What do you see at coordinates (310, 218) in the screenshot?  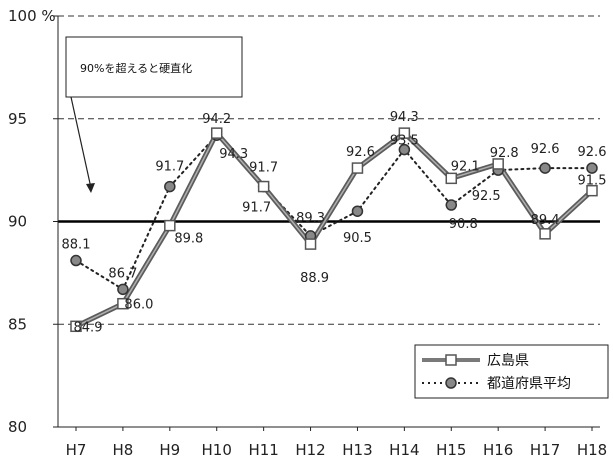 I see `data-label-average: 89.3` at bounding box center [310, 218].